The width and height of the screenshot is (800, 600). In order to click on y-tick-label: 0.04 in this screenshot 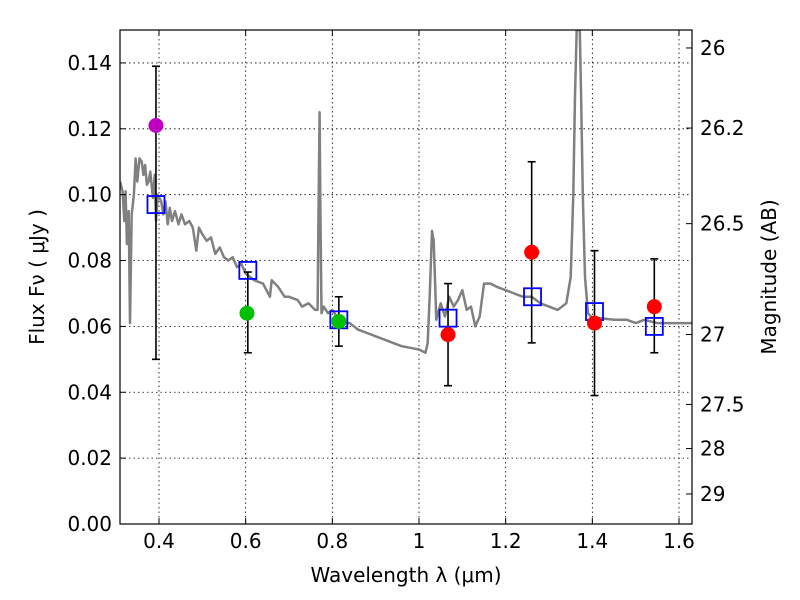, I will do `click(89, 392)`.